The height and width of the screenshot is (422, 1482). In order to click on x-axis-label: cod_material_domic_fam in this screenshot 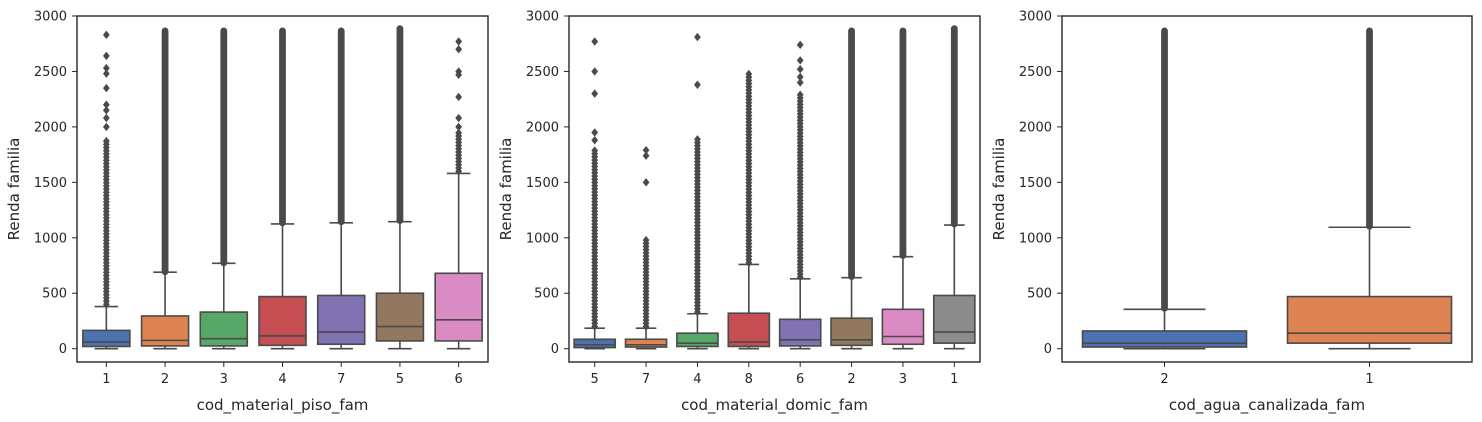, I will do `click(774, 405)`.